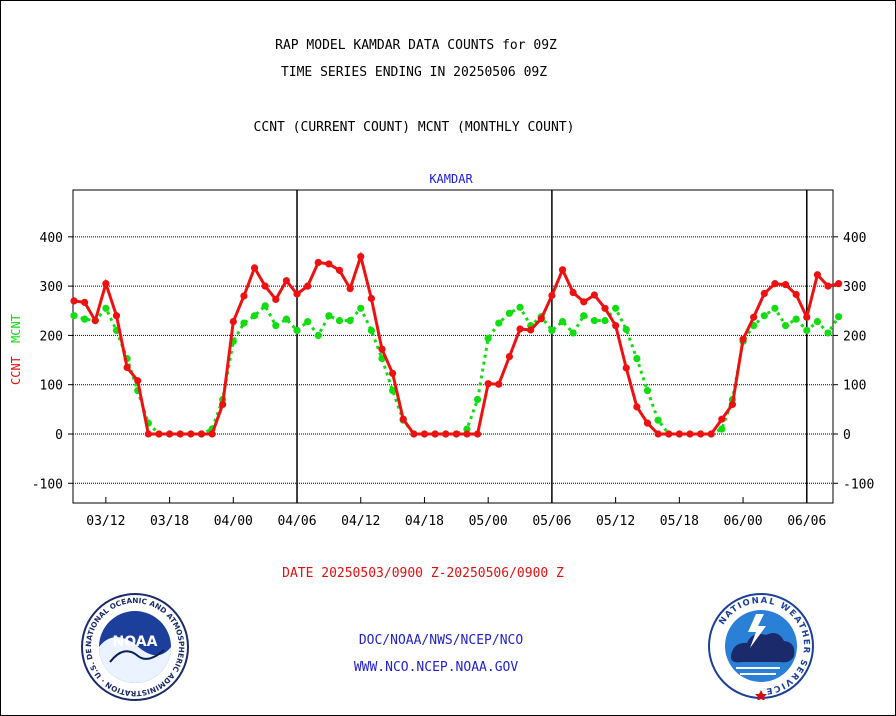  I want to click on y-tick-label-left: 200, so click(51, 336).